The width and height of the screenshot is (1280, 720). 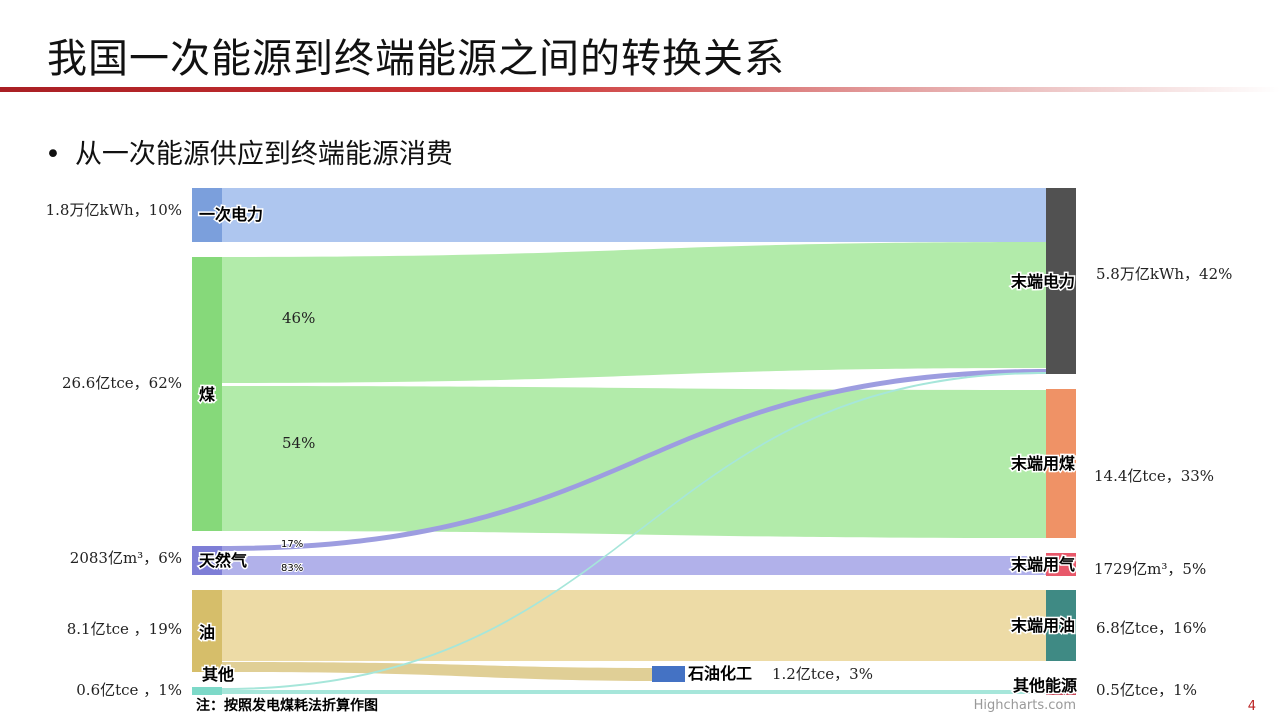 I want to click on left-nodes, so click(x=207, y=441).